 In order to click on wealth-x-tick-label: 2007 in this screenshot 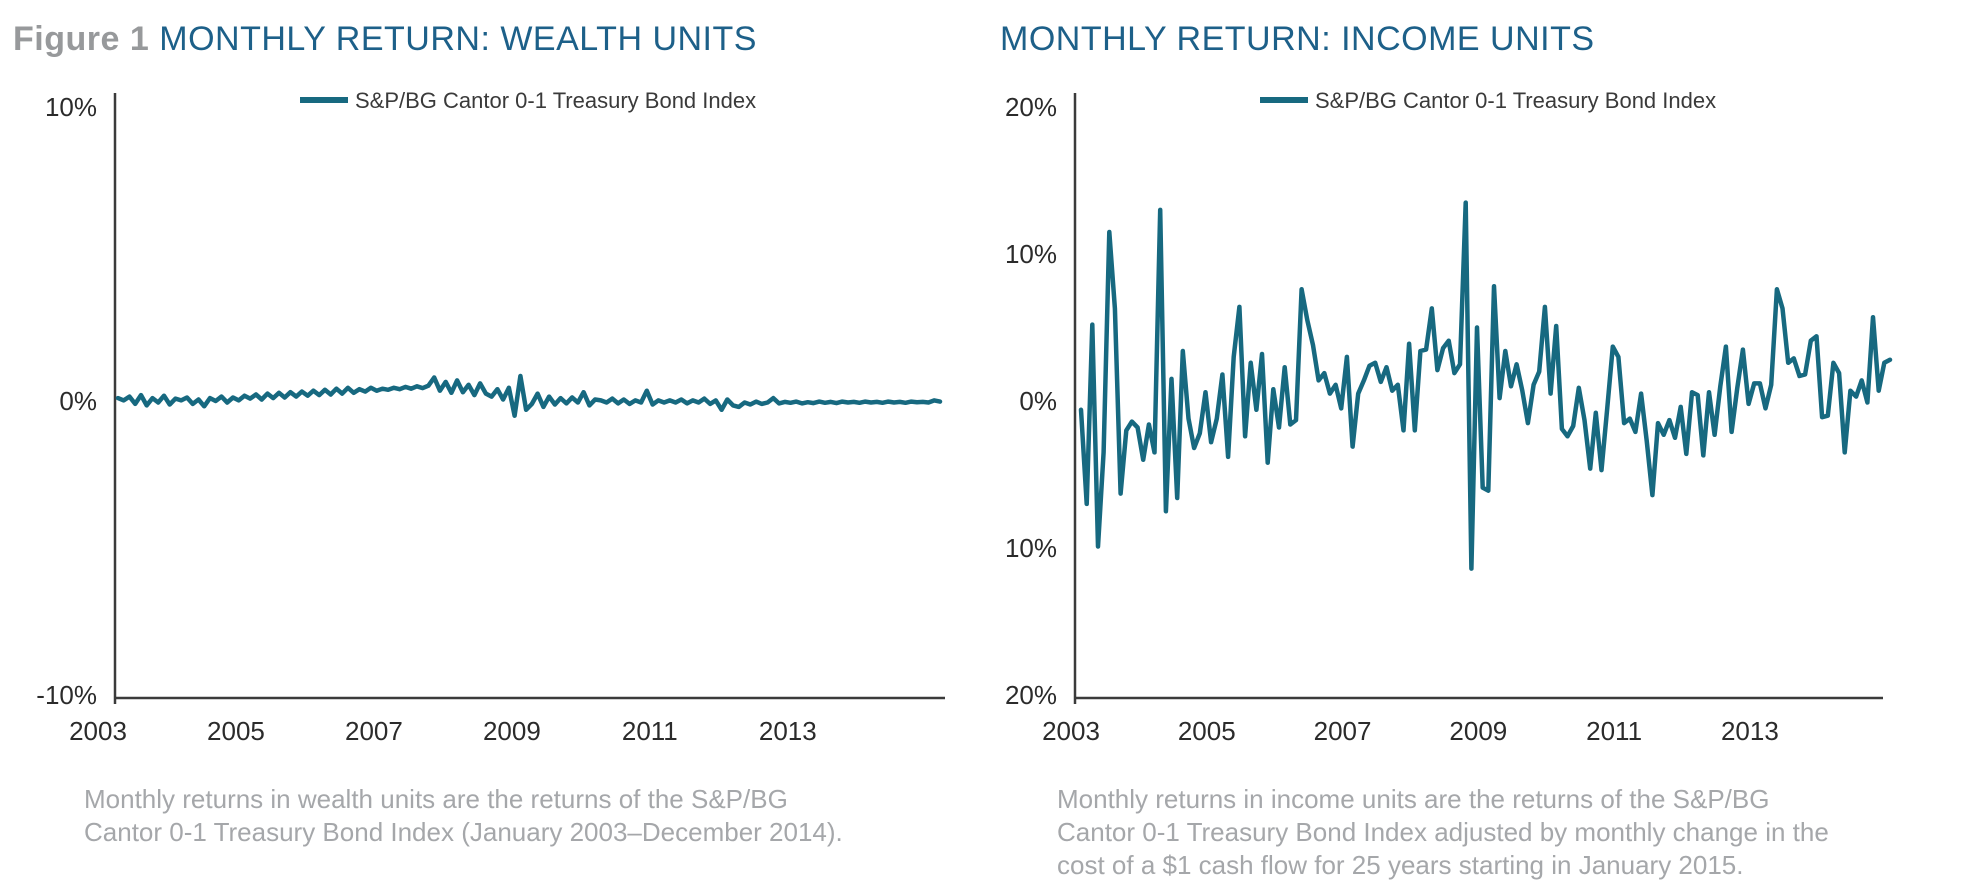, I will do `click(374, 731)`.